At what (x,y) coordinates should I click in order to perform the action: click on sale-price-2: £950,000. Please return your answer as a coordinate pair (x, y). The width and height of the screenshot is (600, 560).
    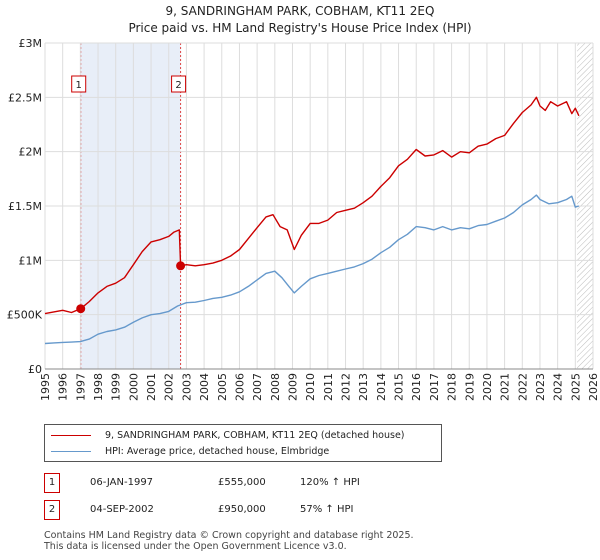
    Looking at the image, I should click on (242, 509).